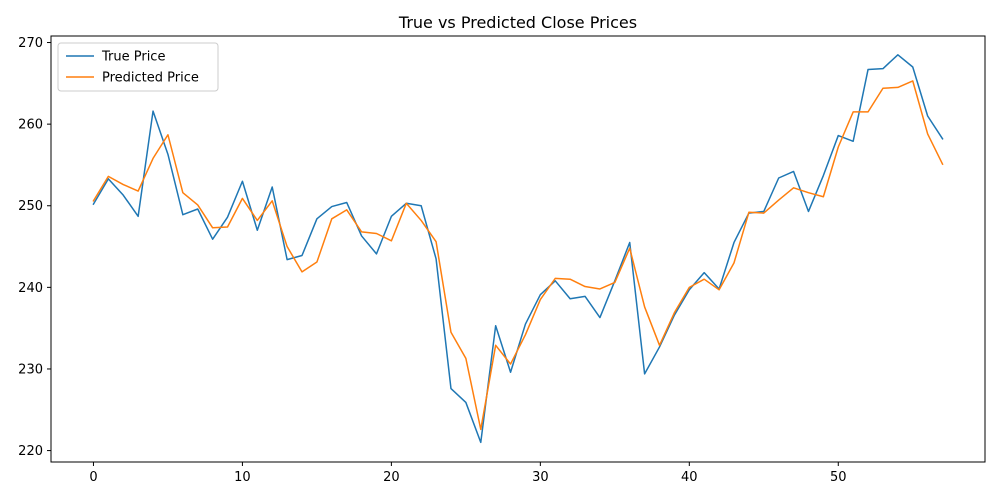 The height and width of the screenshot is (500, 1000). I want to click on y-tick-label: 260, so click(30, 125).